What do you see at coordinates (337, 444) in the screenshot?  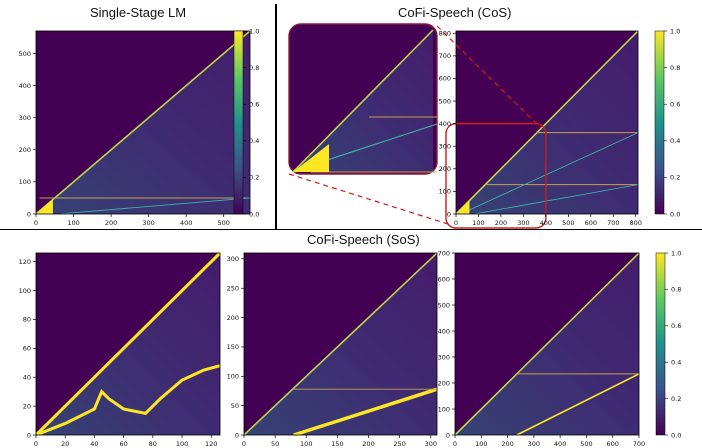 I see `x-tick-label: 150` at bounding box center [337, 444].